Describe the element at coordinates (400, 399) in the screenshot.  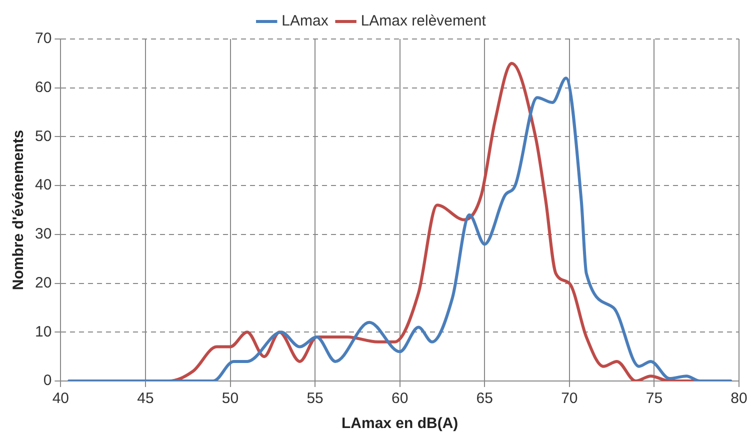
I see `x-tick-label: 60` at that location.